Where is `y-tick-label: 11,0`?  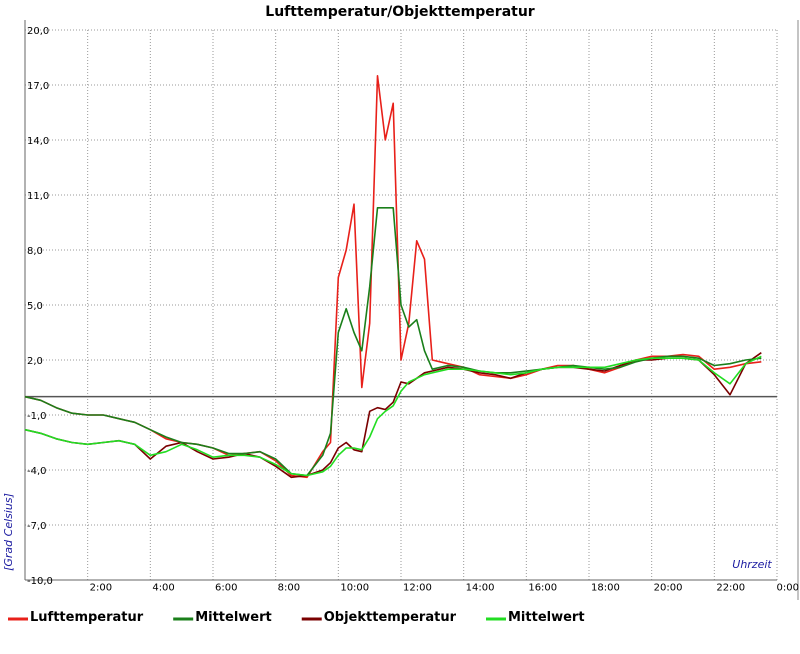
y-tick-label: 11,0 is located at coordinates (38, 196).